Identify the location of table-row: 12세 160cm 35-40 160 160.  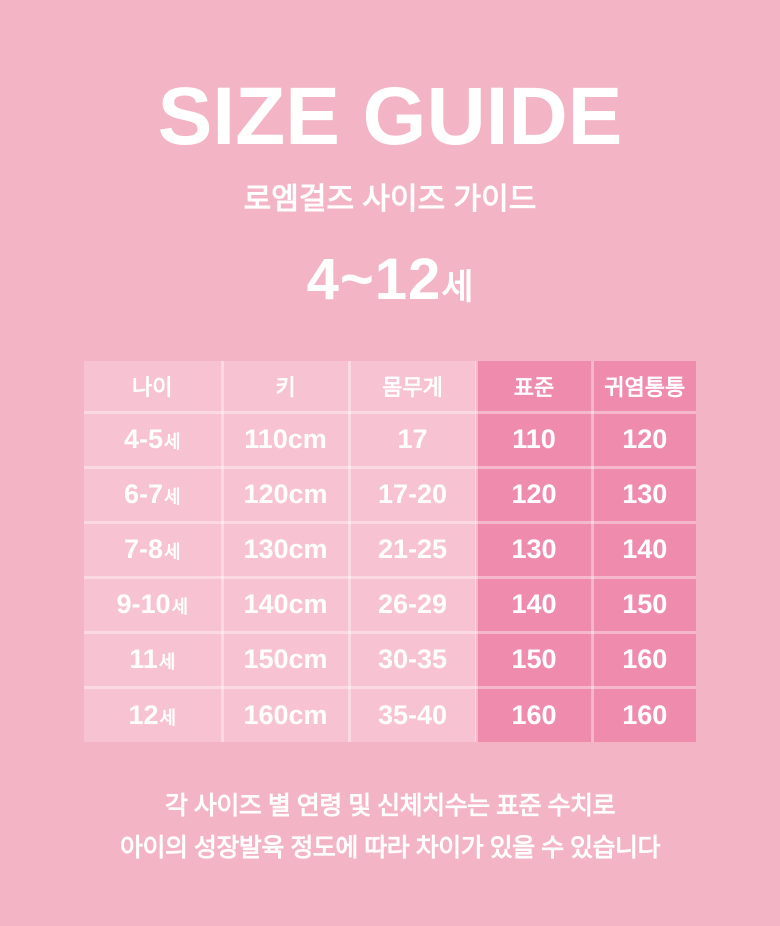
(390, 713).